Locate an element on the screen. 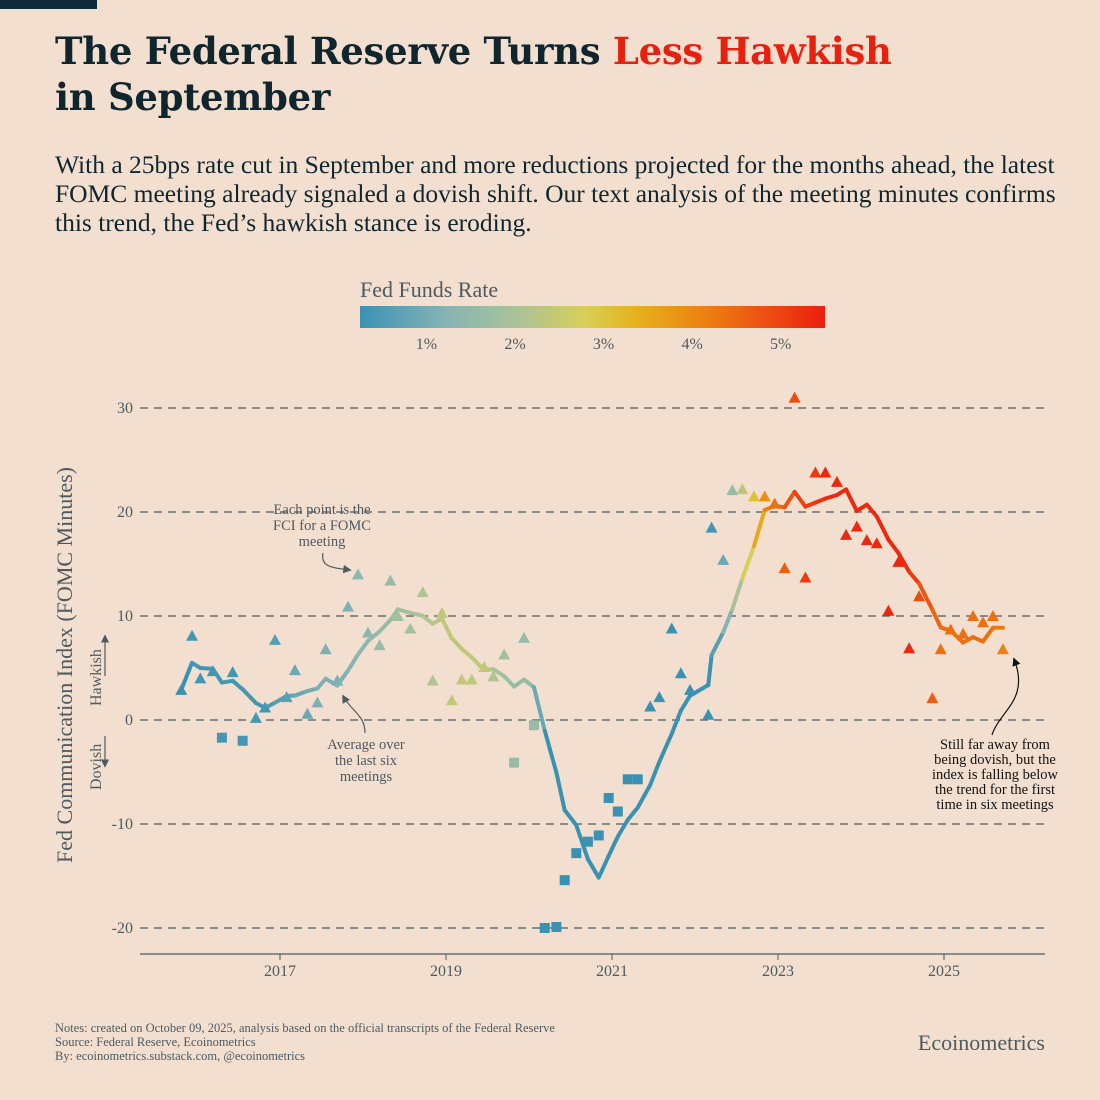 This screenshot has height=1100, width=1100. title-highlight: Less Hawkish is located at coordinates (752, 51).